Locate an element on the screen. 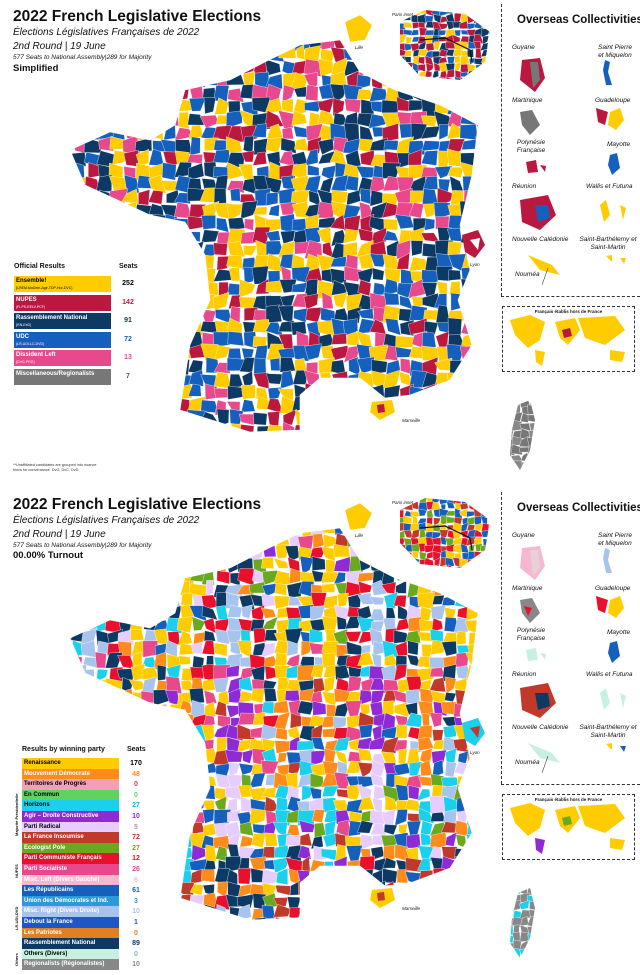  legend-seat-count: 12 is located at coordinates (136, 859).